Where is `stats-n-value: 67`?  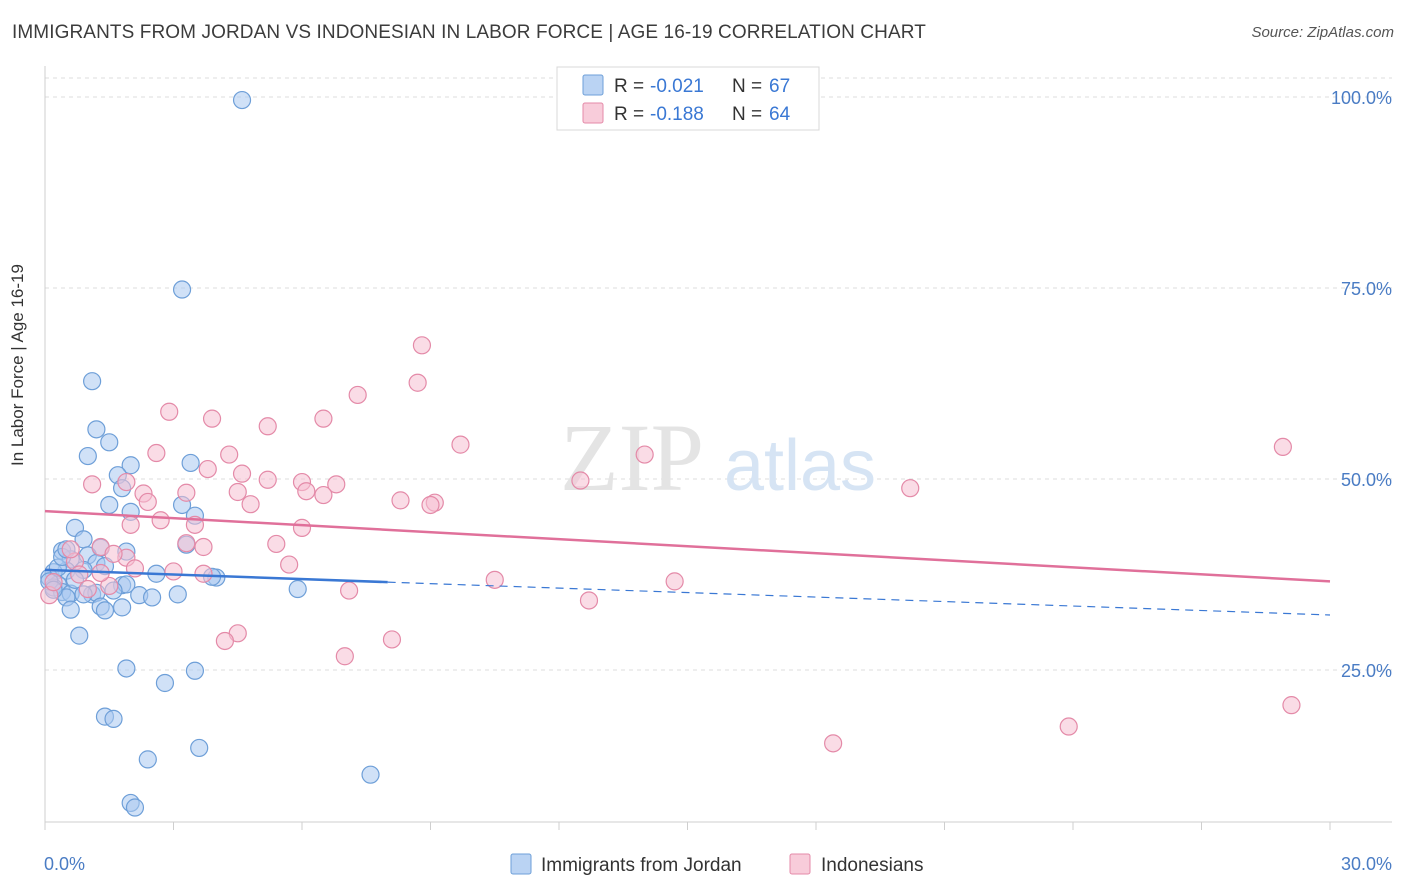
stats-n-value: 67 is located at coordinates (779, 86).